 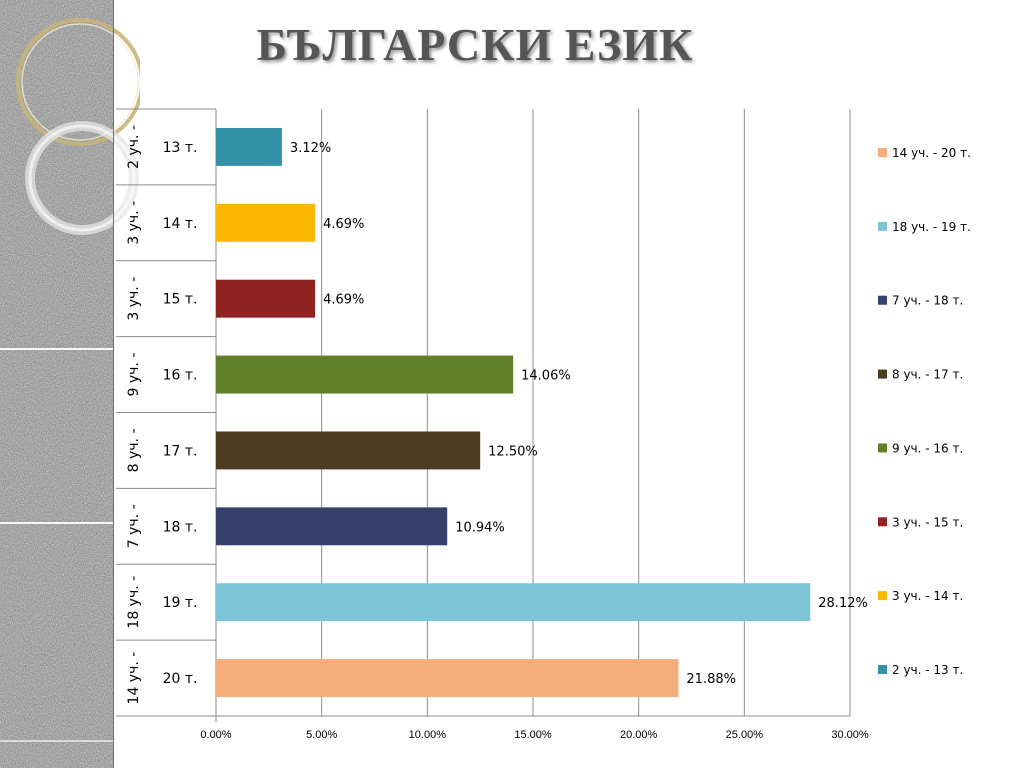 I want to click on category-label-inner: 18 т., so click(x=180, y=527).